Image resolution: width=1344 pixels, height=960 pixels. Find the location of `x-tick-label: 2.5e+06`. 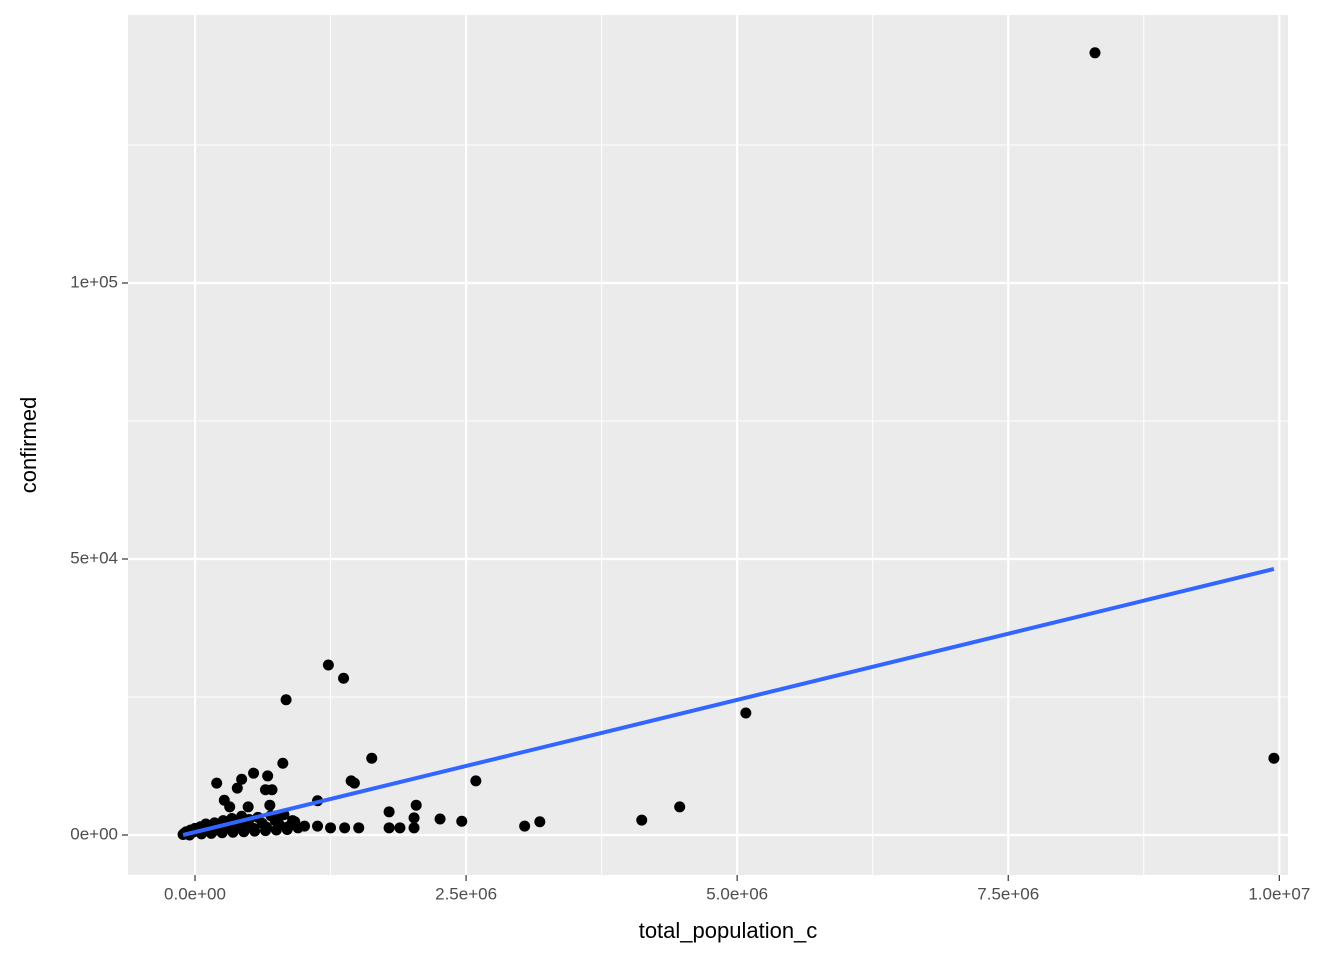

x-tick-label: 2.5e+06 is located at coordinates (466, 893).